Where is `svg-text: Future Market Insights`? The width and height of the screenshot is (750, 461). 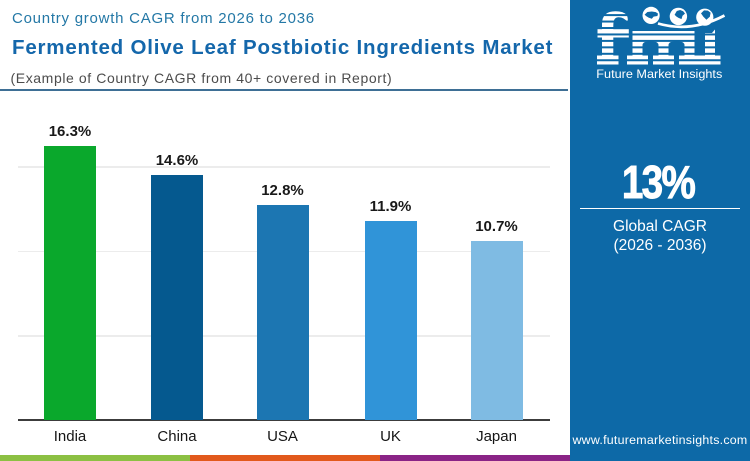 svg-text: Future Market Insights is located at coordinates (659, 74).